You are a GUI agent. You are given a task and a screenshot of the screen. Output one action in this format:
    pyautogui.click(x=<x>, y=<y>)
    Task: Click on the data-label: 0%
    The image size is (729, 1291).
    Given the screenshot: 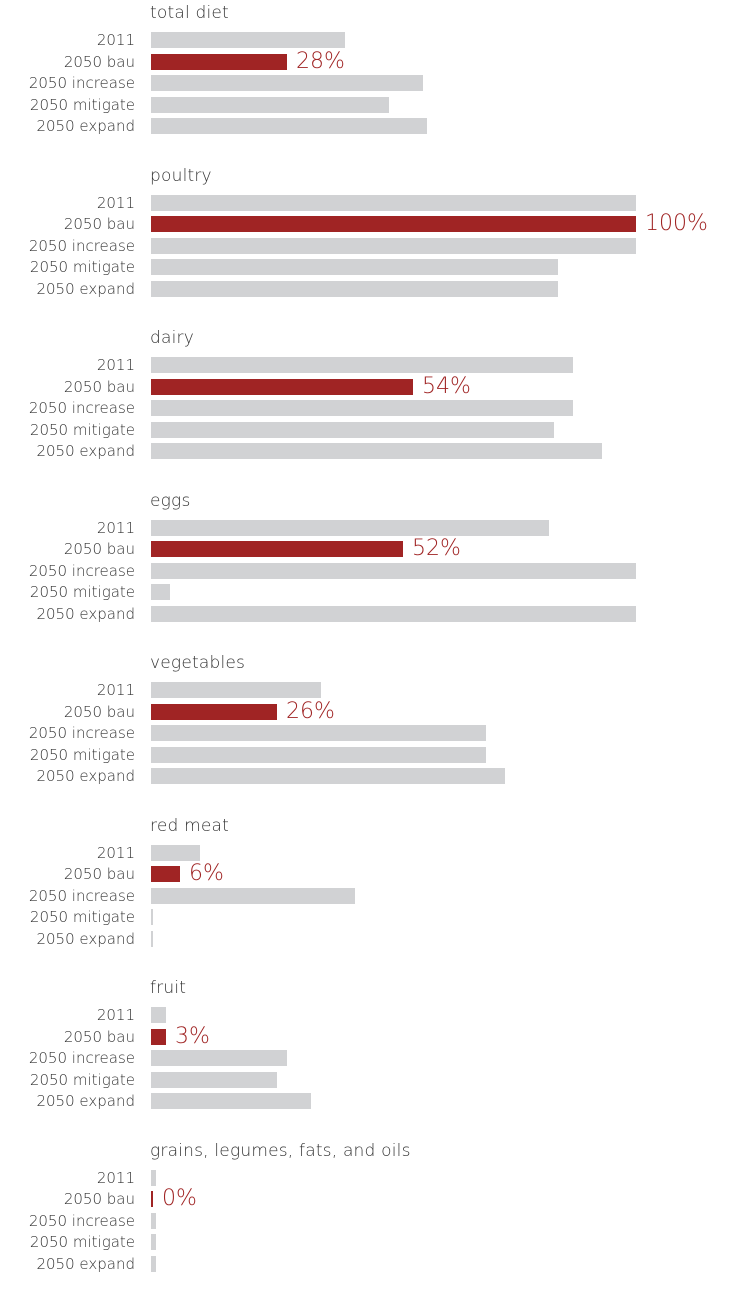 What is the action you would take?
    pyautogui.click(x=179, y=1198)
    